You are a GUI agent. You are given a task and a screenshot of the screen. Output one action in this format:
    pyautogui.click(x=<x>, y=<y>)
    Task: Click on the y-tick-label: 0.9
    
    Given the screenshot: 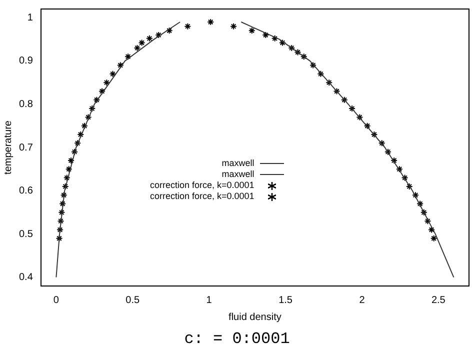 What is the action you would take?
    pyautogui.click(x=26, y=61)
    